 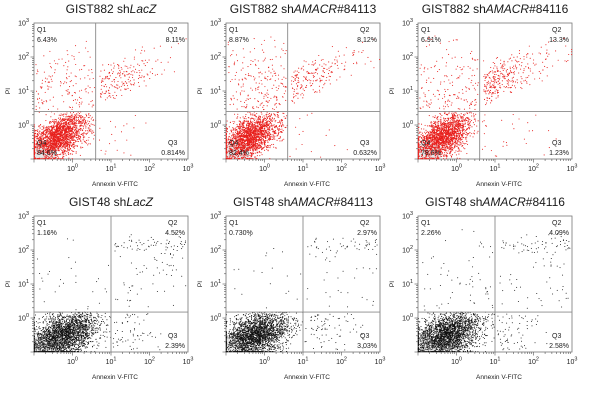 I want to click on panel-title-part: GIST882 sh, so click(x=262, y=9).